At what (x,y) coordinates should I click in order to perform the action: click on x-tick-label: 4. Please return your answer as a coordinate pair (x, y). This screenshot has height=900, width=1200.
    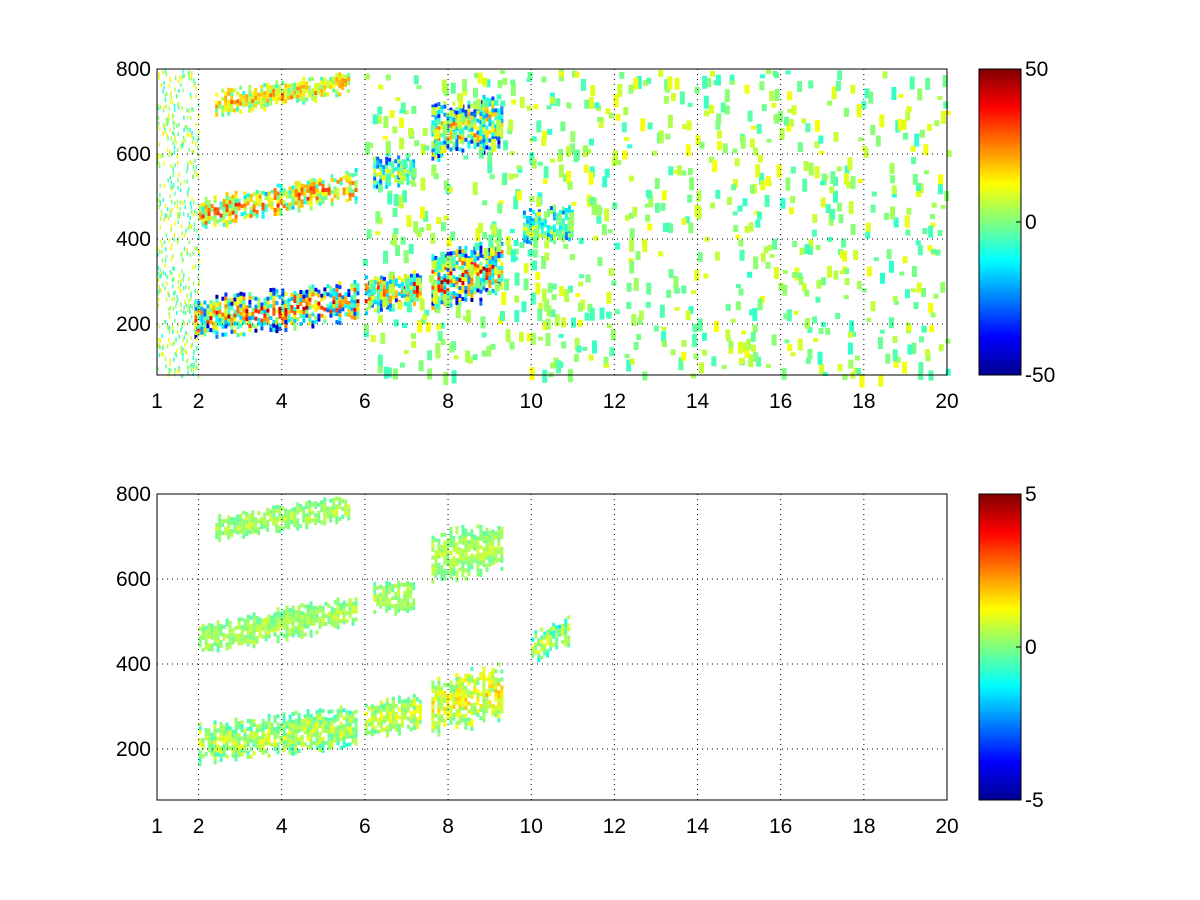
    Looking at the image, I should click on (282, 826).